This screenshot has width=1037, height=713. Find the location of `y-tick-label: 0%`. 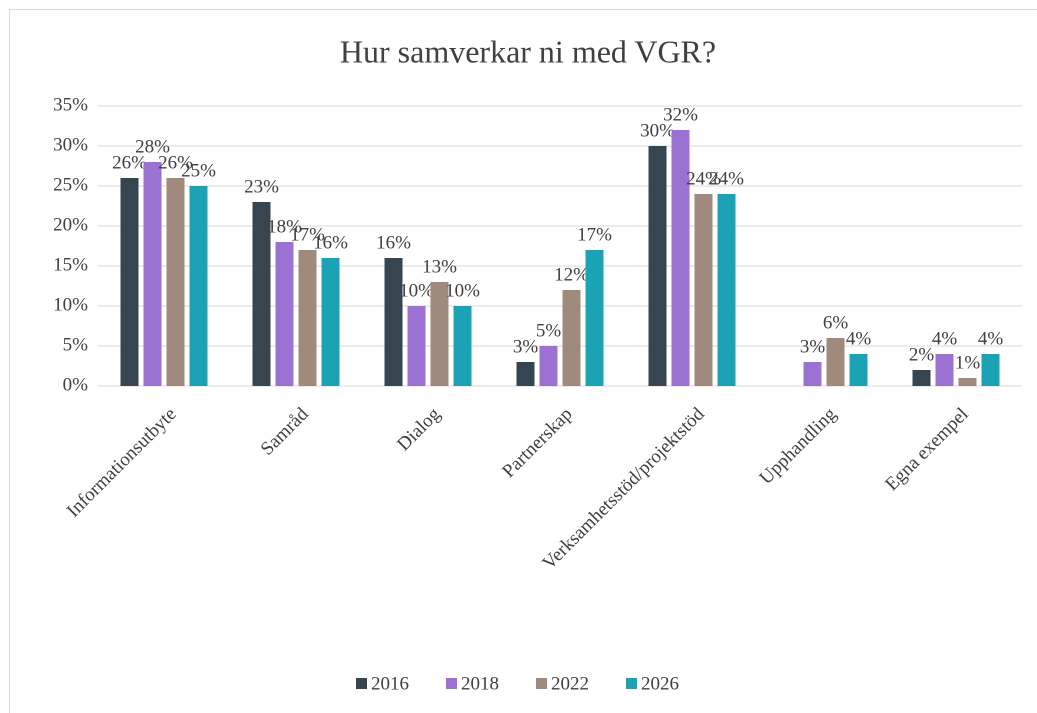

y-tick-label: 0% is located at coordinates (76, 384).